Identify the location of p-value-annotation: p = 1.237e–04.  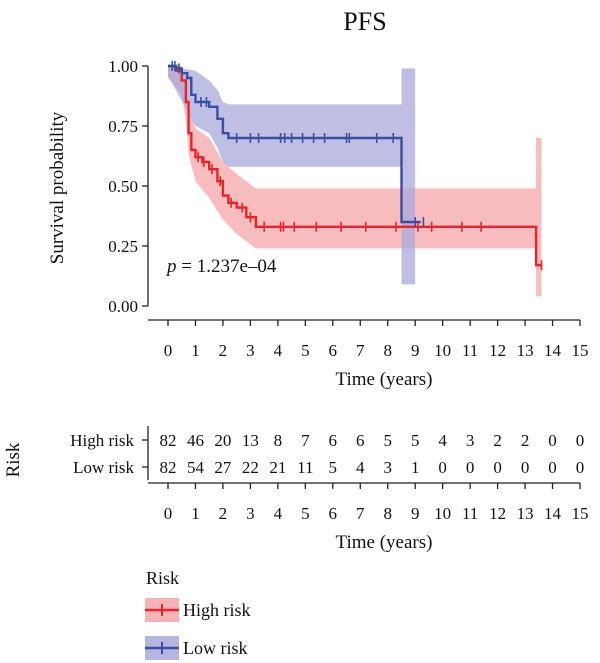
(221, 266).